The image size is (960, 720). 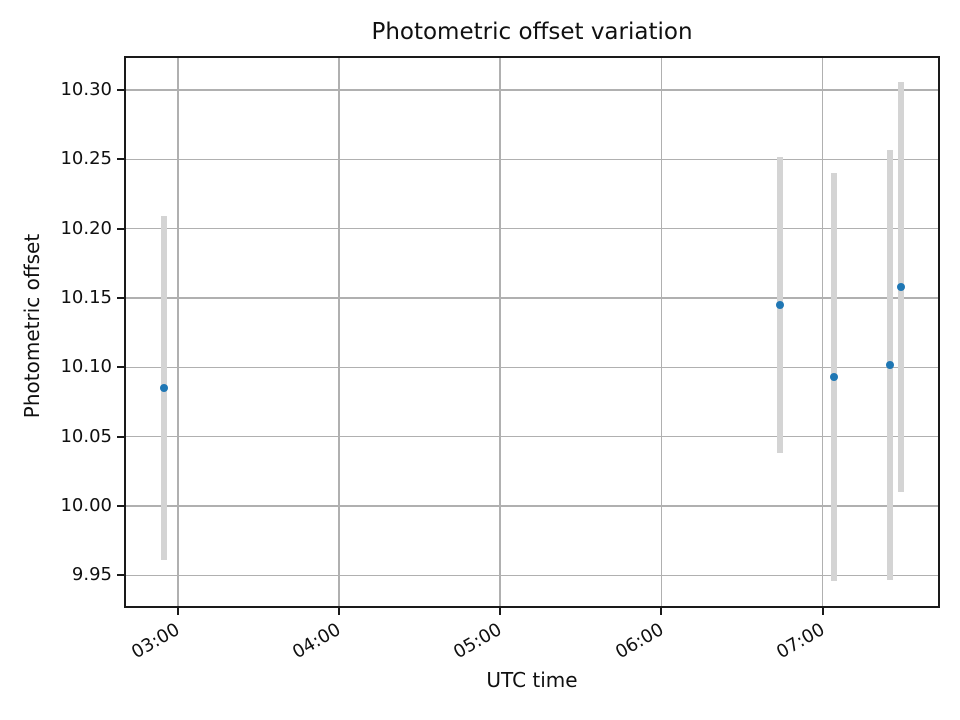 What do you see at coordinates (86, 159) in the screenshot?
I see `y-tick-label: 10.25` at bounding box center [86, 159].